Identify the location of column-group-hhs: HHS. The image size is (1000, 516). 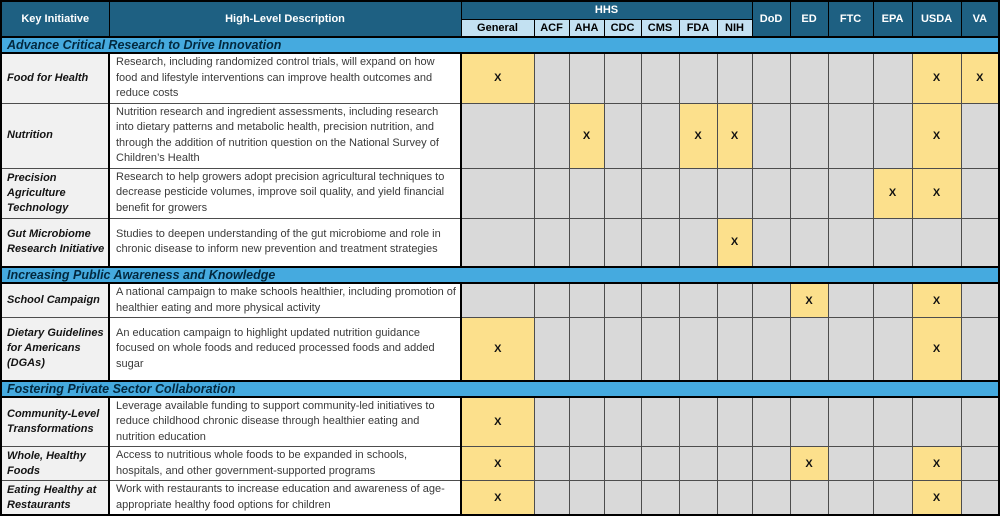
(606, 10).